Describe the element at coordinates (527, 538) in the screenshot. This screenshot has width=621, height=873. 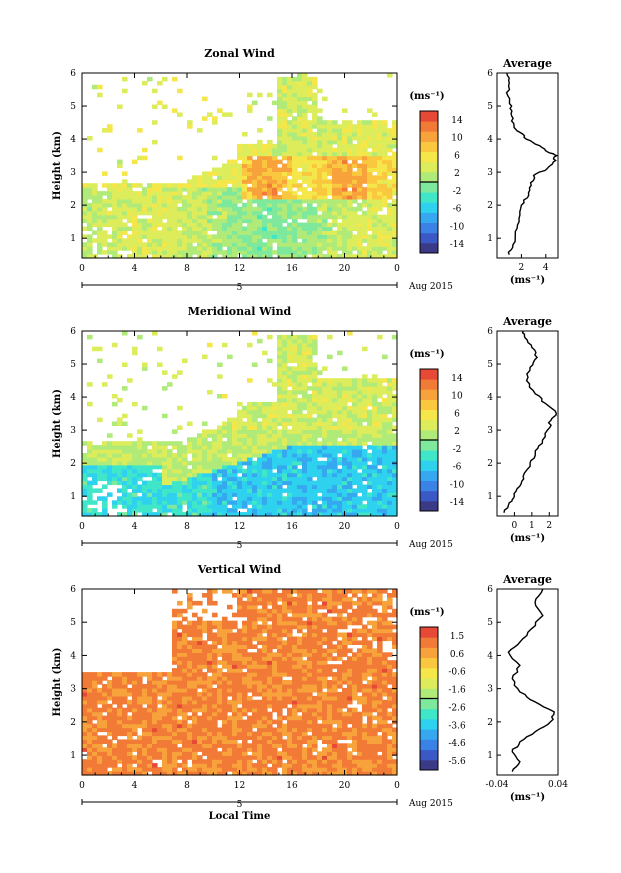
I see `avg-x-label: (ms⁻¹)` at that location.